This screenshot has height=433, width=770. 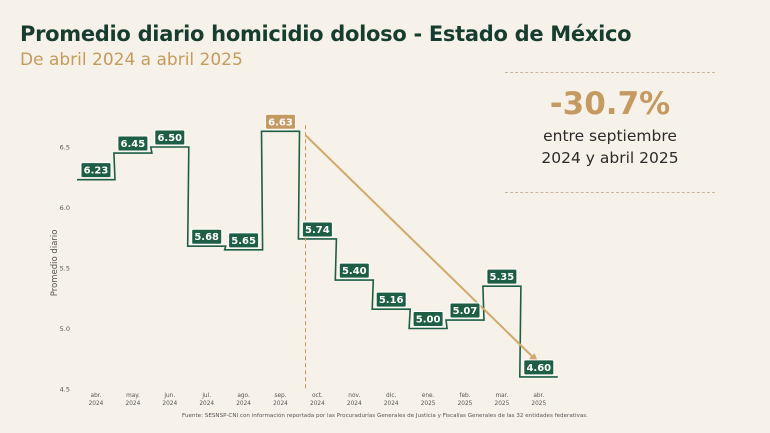 What do you see at coordinates (428, 396) in the screenshot?
I see `x-tick-month: ene.` at bounding box center [428, 396].